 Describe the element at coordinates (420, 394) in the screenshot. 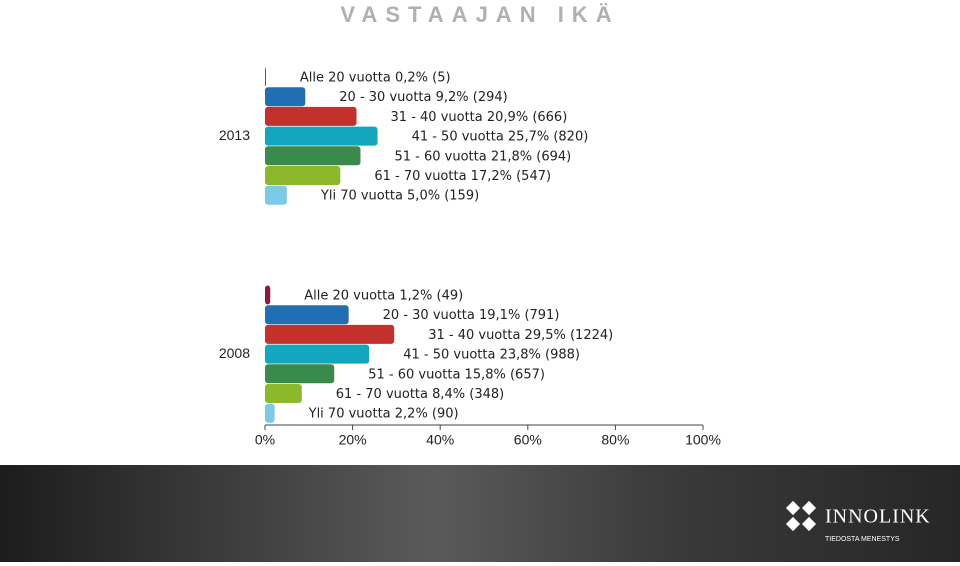

I see `value-label: 61 - 70 vuotta 8,4% (348)` at that location.